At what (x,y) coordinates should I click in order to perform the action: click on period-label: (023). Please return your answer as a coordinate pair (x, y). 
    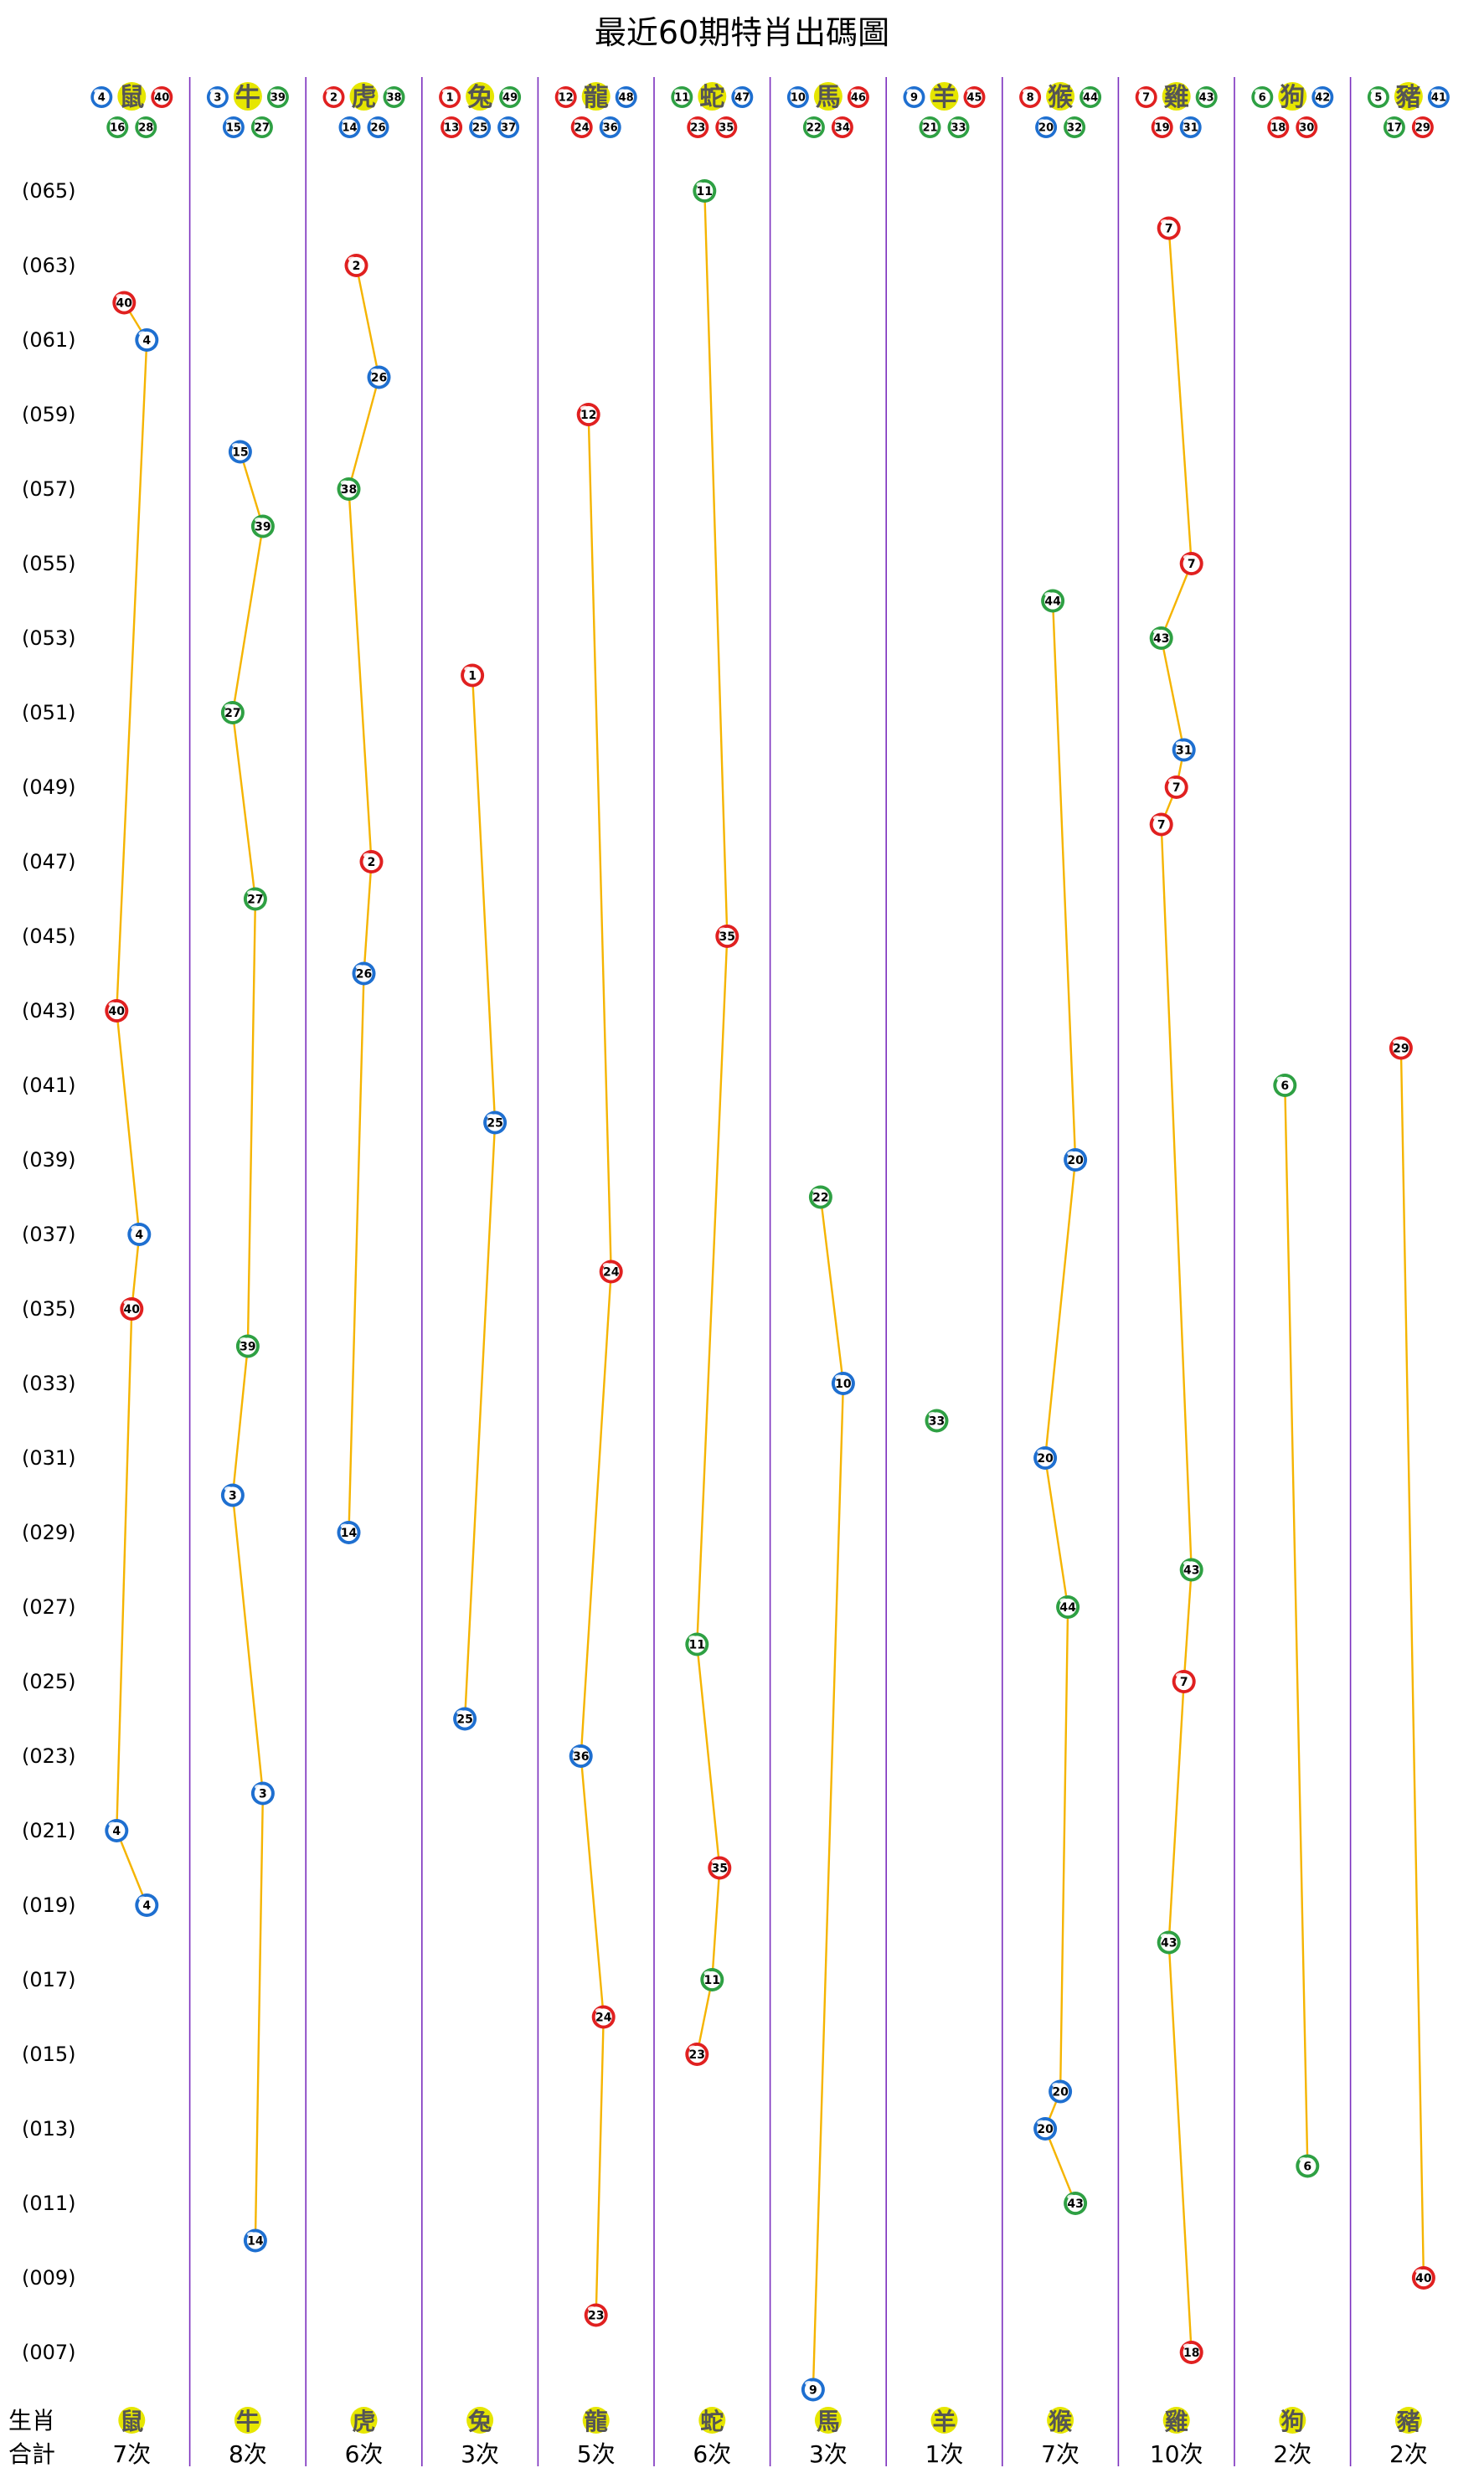
    Looking at the image, I should click on (49, 1756).